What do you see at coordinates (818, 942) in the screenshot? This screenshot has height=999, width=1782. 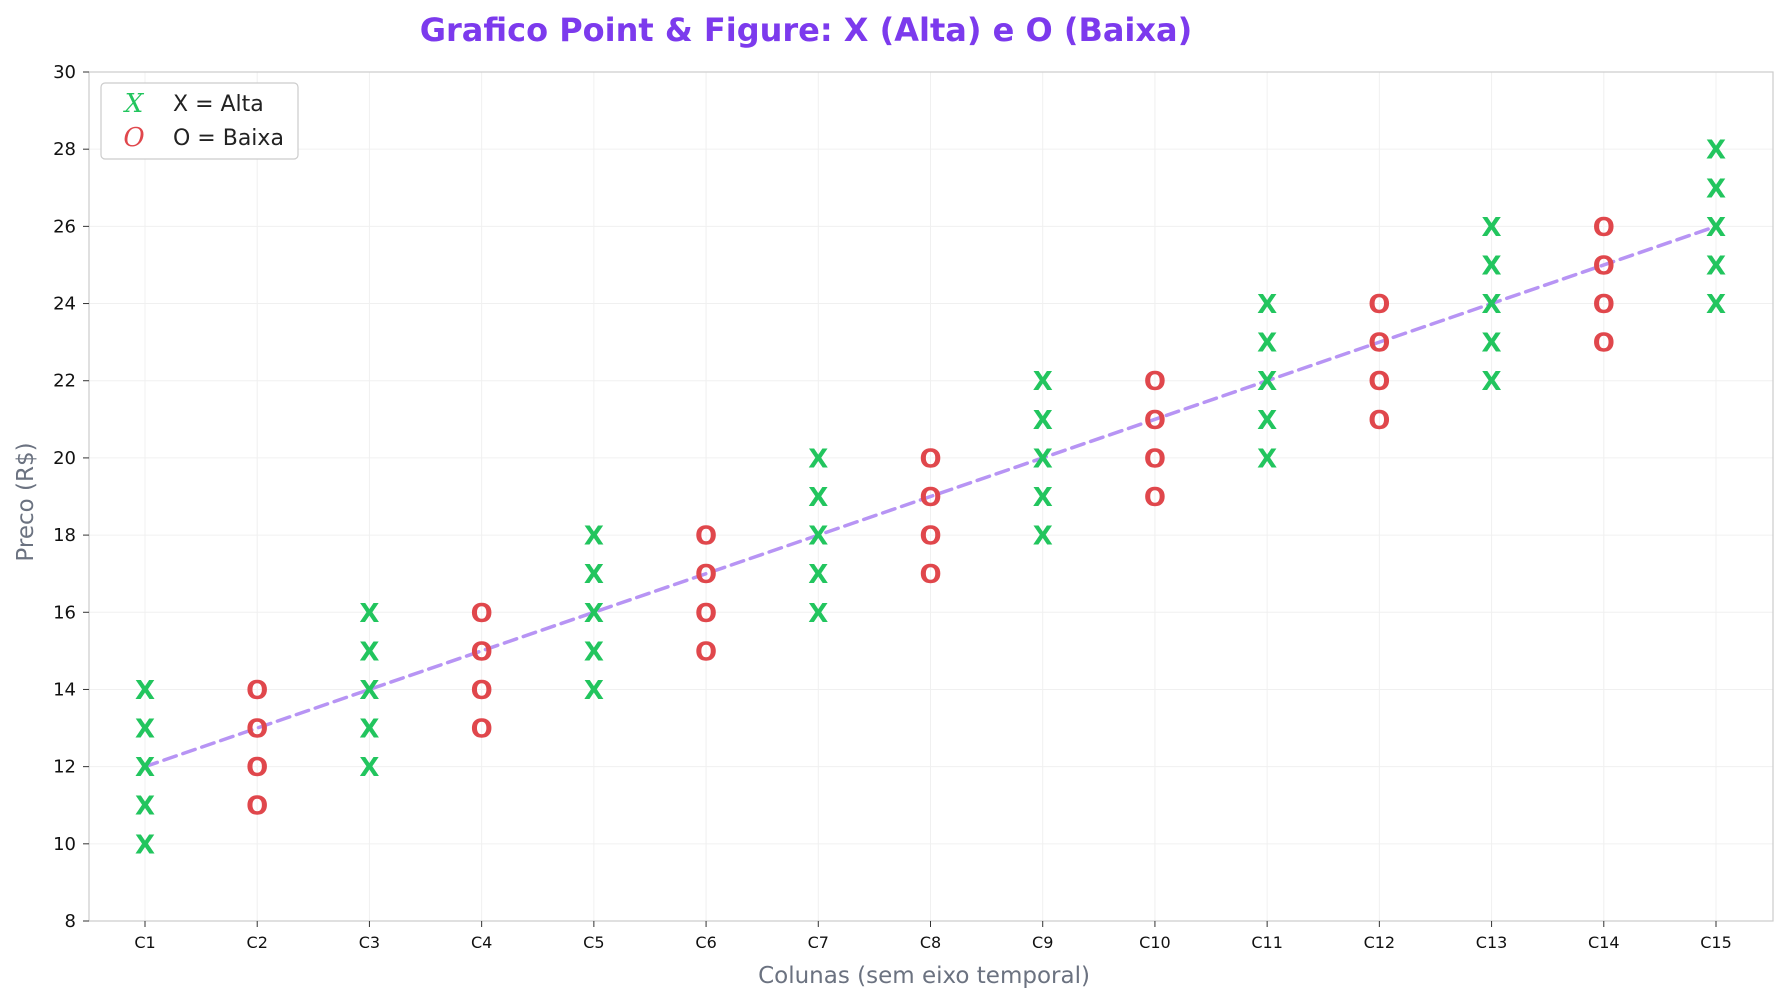 I see `x-tick-label: C7` at bounding box center [818, 942].